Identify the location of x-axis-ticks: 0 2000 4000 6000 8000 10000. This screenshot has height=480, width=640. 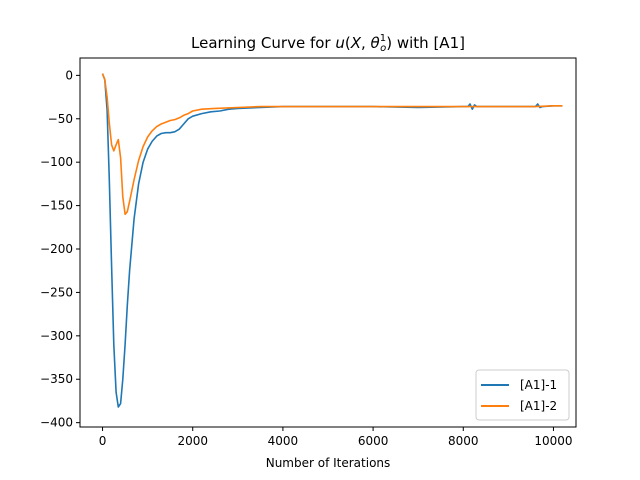
(336, 437).